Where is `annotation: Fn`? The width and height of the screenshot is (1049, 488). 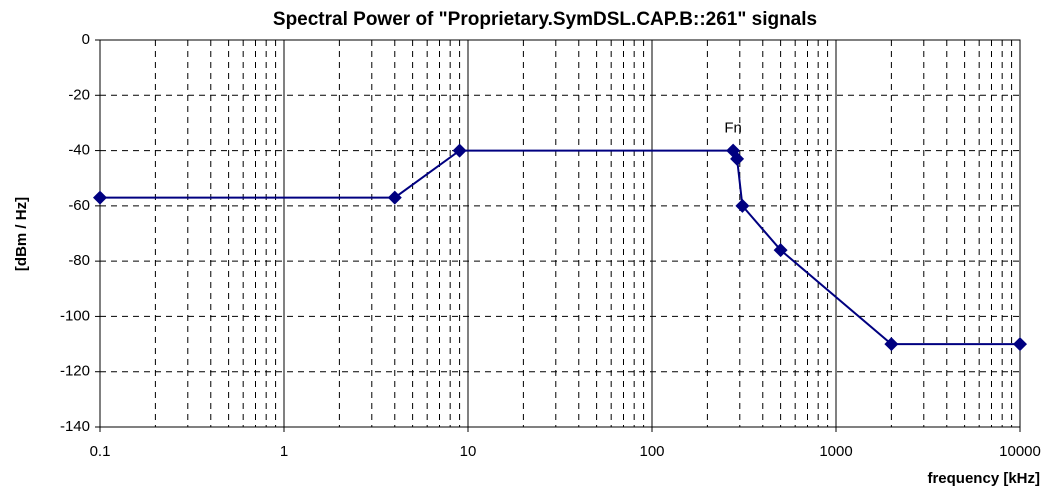
annotation: Fn is located at coordinates (733, 128).